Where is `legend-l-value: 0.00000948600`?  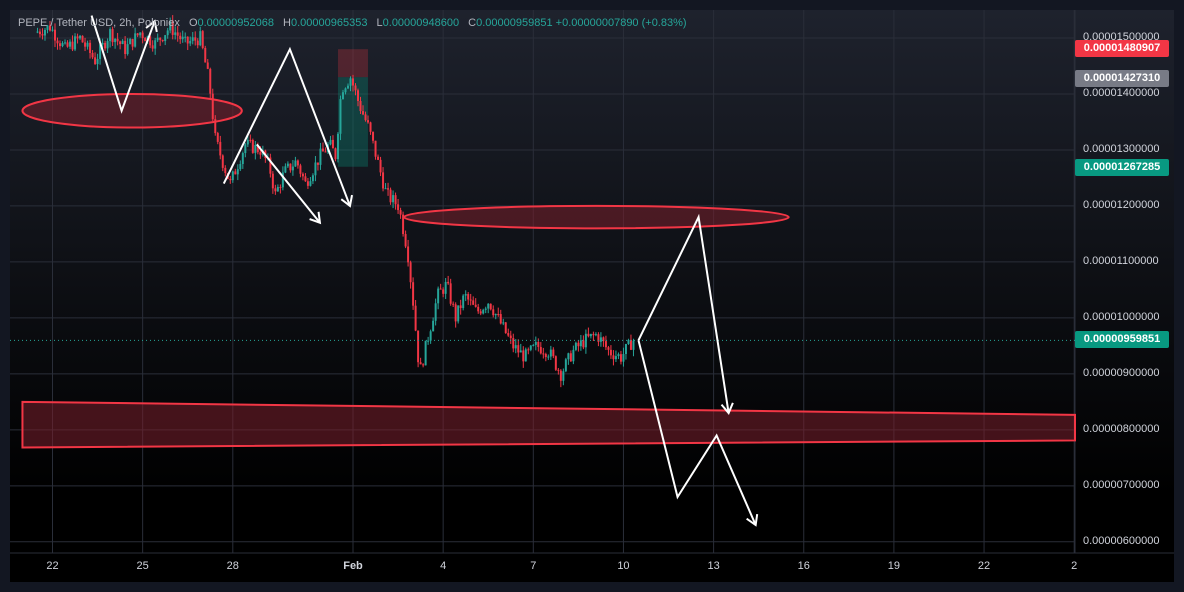
legend-l-value: 0.00000948600 is located at coordinates (421, 23).